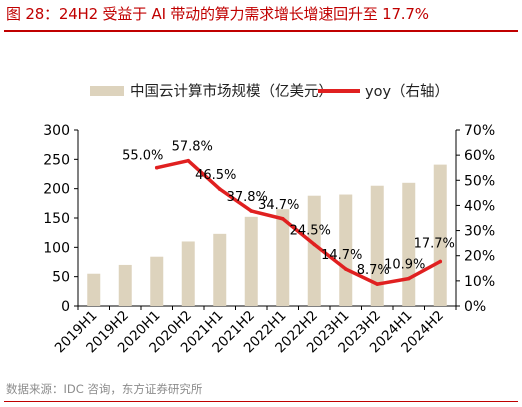 Image resolution: width=522 pixels, height=407 pixels. What do you see at coordinates (261, 31) in the screenshot?
I see `title-rule` at bounding box center [261, 31].